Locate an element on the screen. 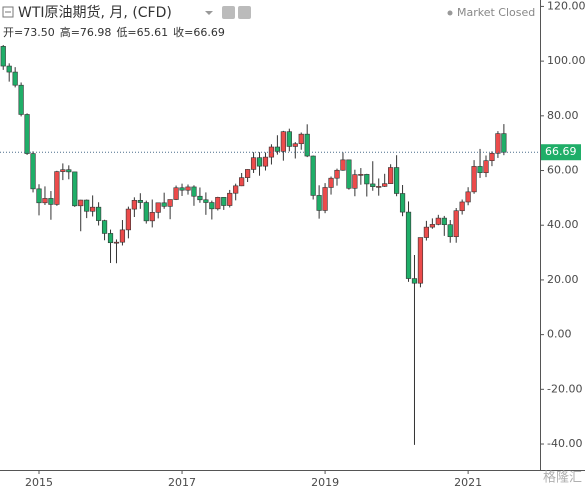 The width and height of the screenshot is (585, 492). readout-item: 低=65.61 is located at coordinates (142, 32).